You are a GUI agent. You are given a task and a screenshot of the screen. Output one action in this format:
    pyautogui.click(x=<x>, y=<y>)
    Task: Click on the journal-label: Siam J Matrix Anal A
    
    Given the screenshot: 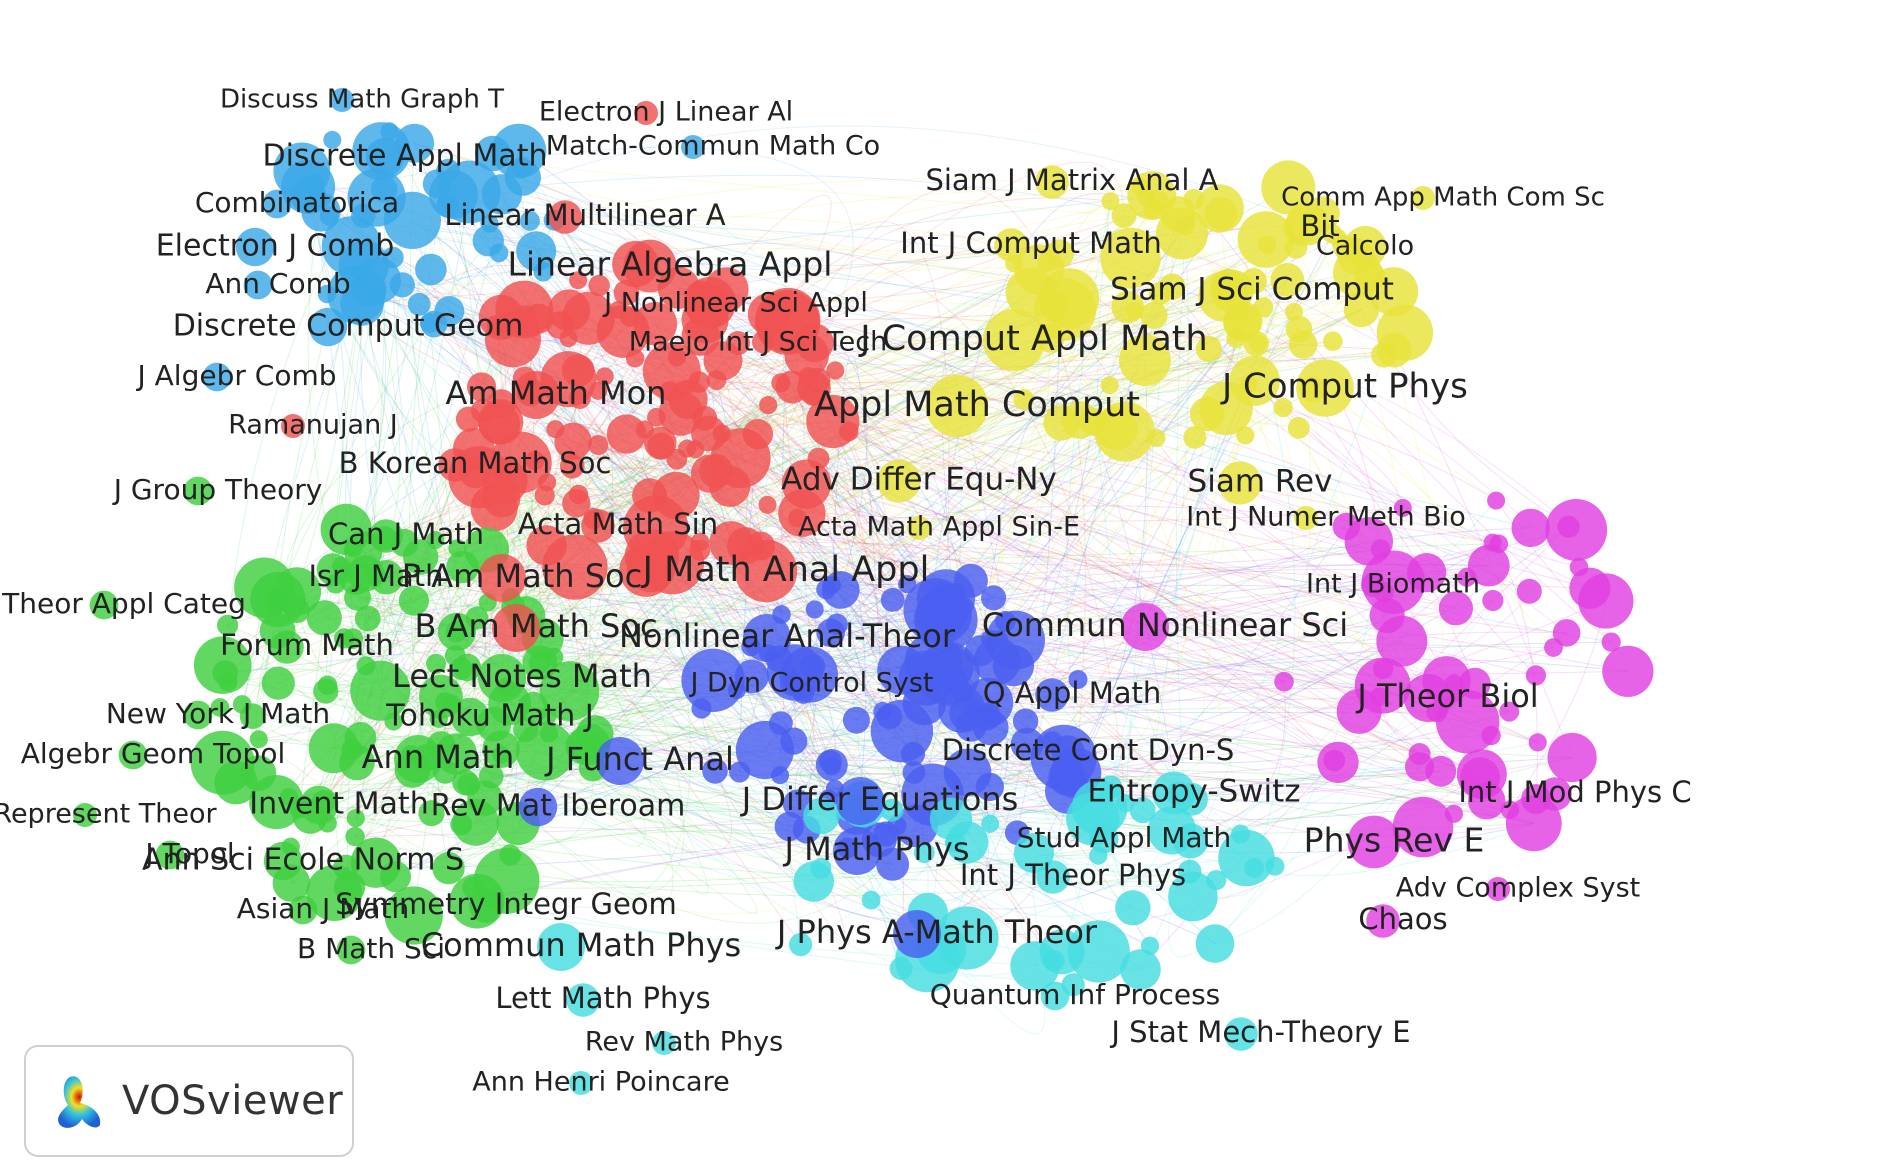 What is the action you would take?
    pyautogui.click(x=1071, y=180)
    